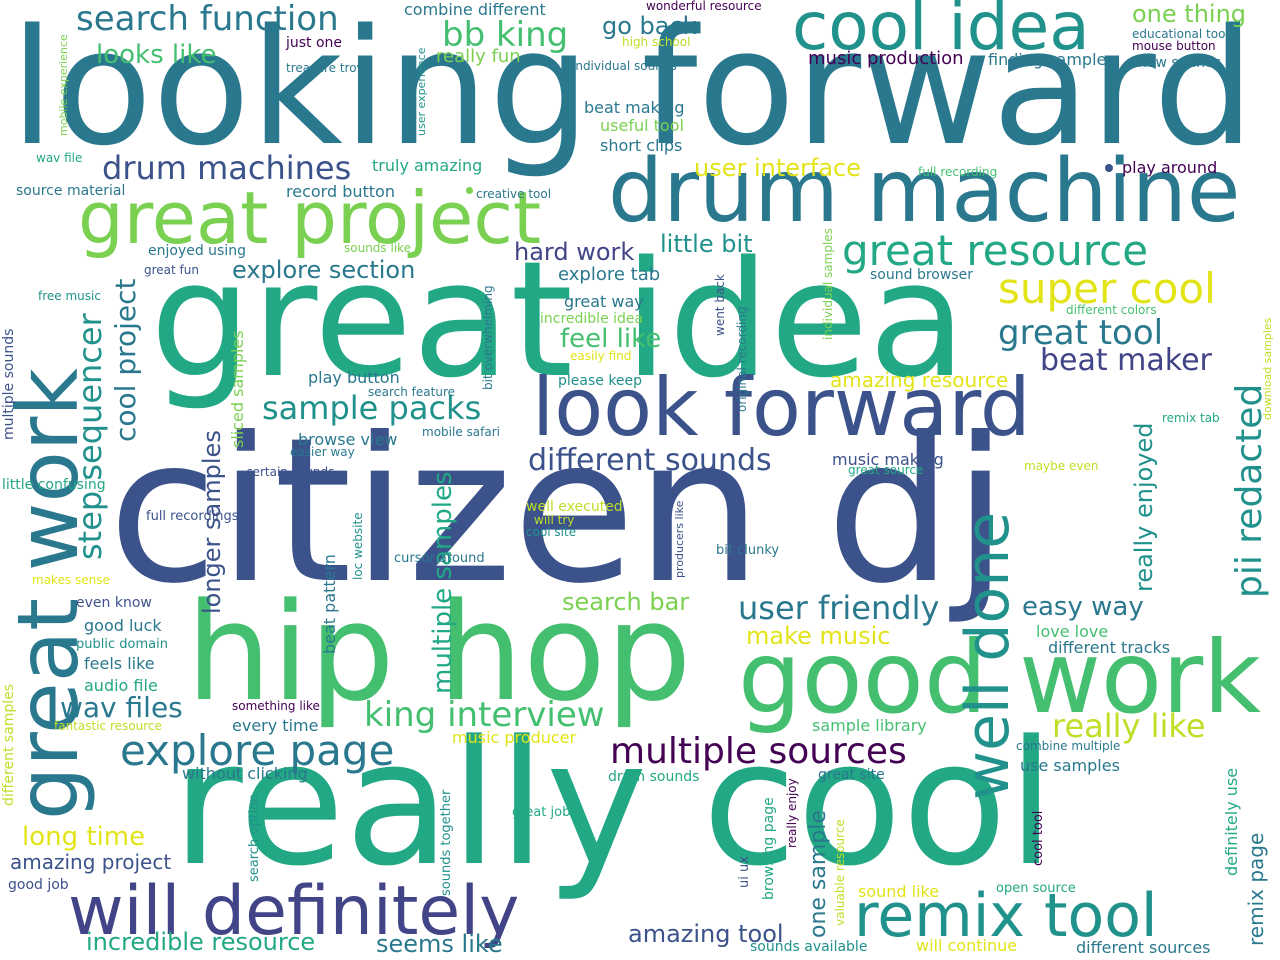 This screenshot has height=960, width=1280. I want to click on word-looks-like: looks like, so click(156, 55).